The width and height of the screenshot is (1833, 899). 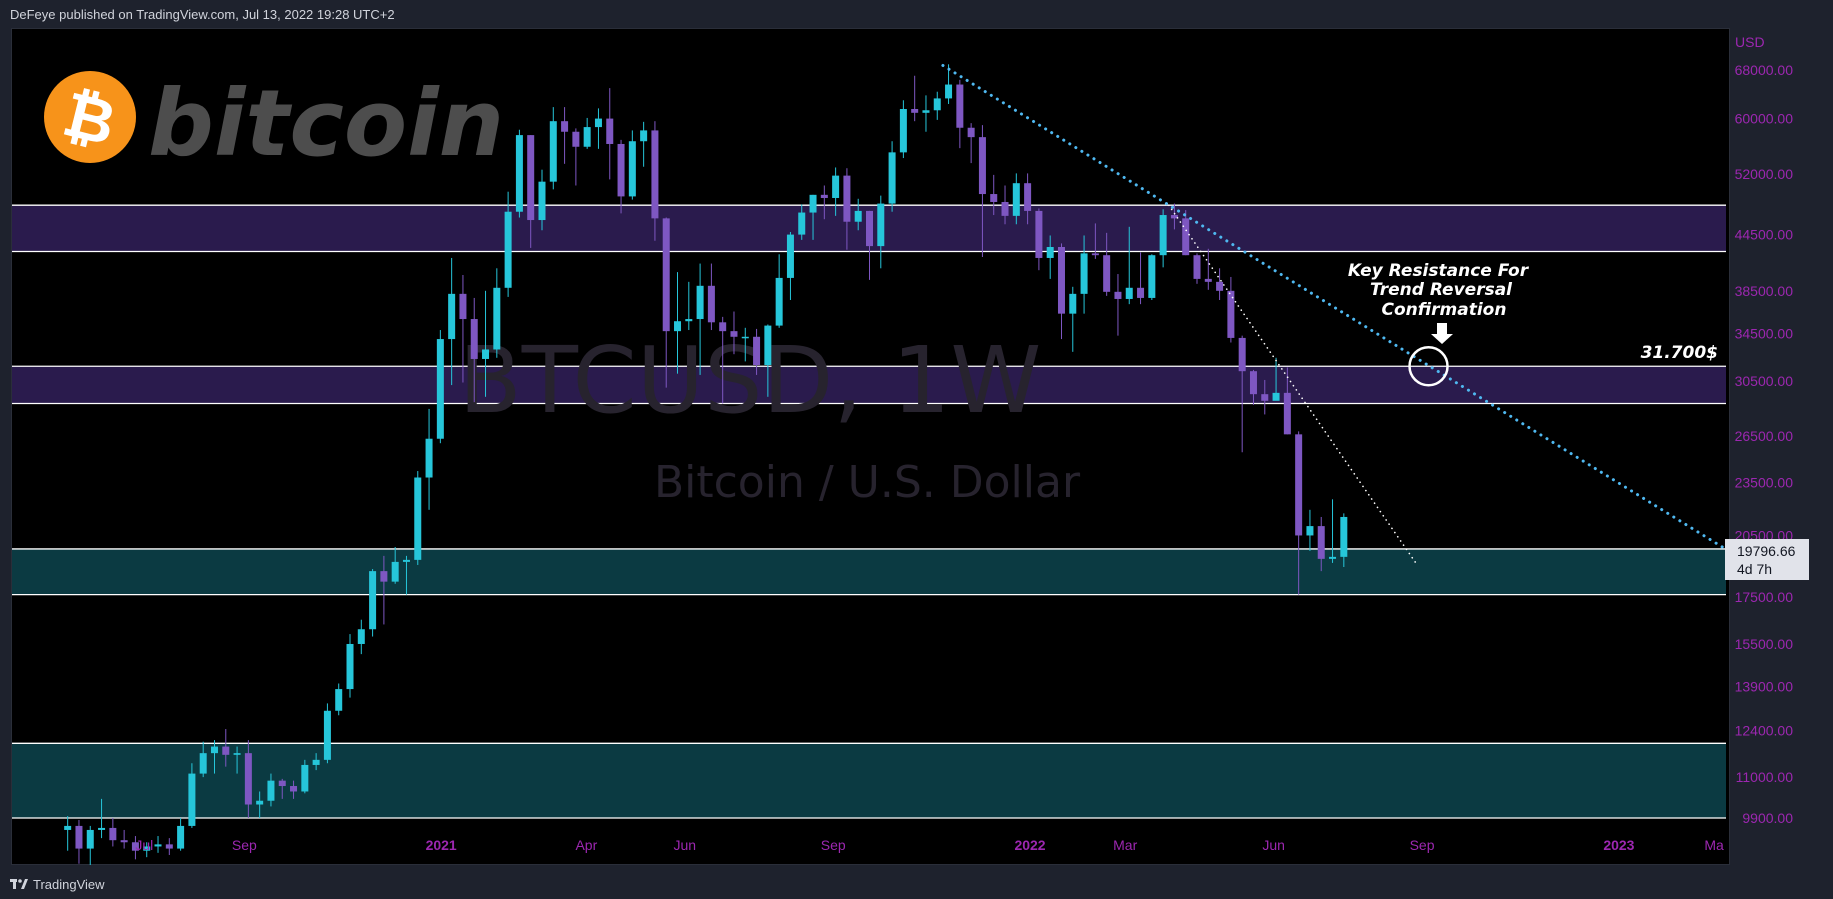 I want to click on last-price-readout: 19796.66 4d 7h, so click(x=1767, y=559).